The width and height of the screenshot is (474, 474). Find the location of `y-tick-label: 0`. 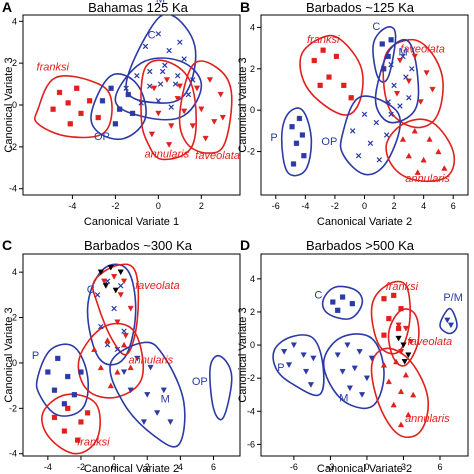

y-tick-label: 0 is located at coordinates (252, 345).